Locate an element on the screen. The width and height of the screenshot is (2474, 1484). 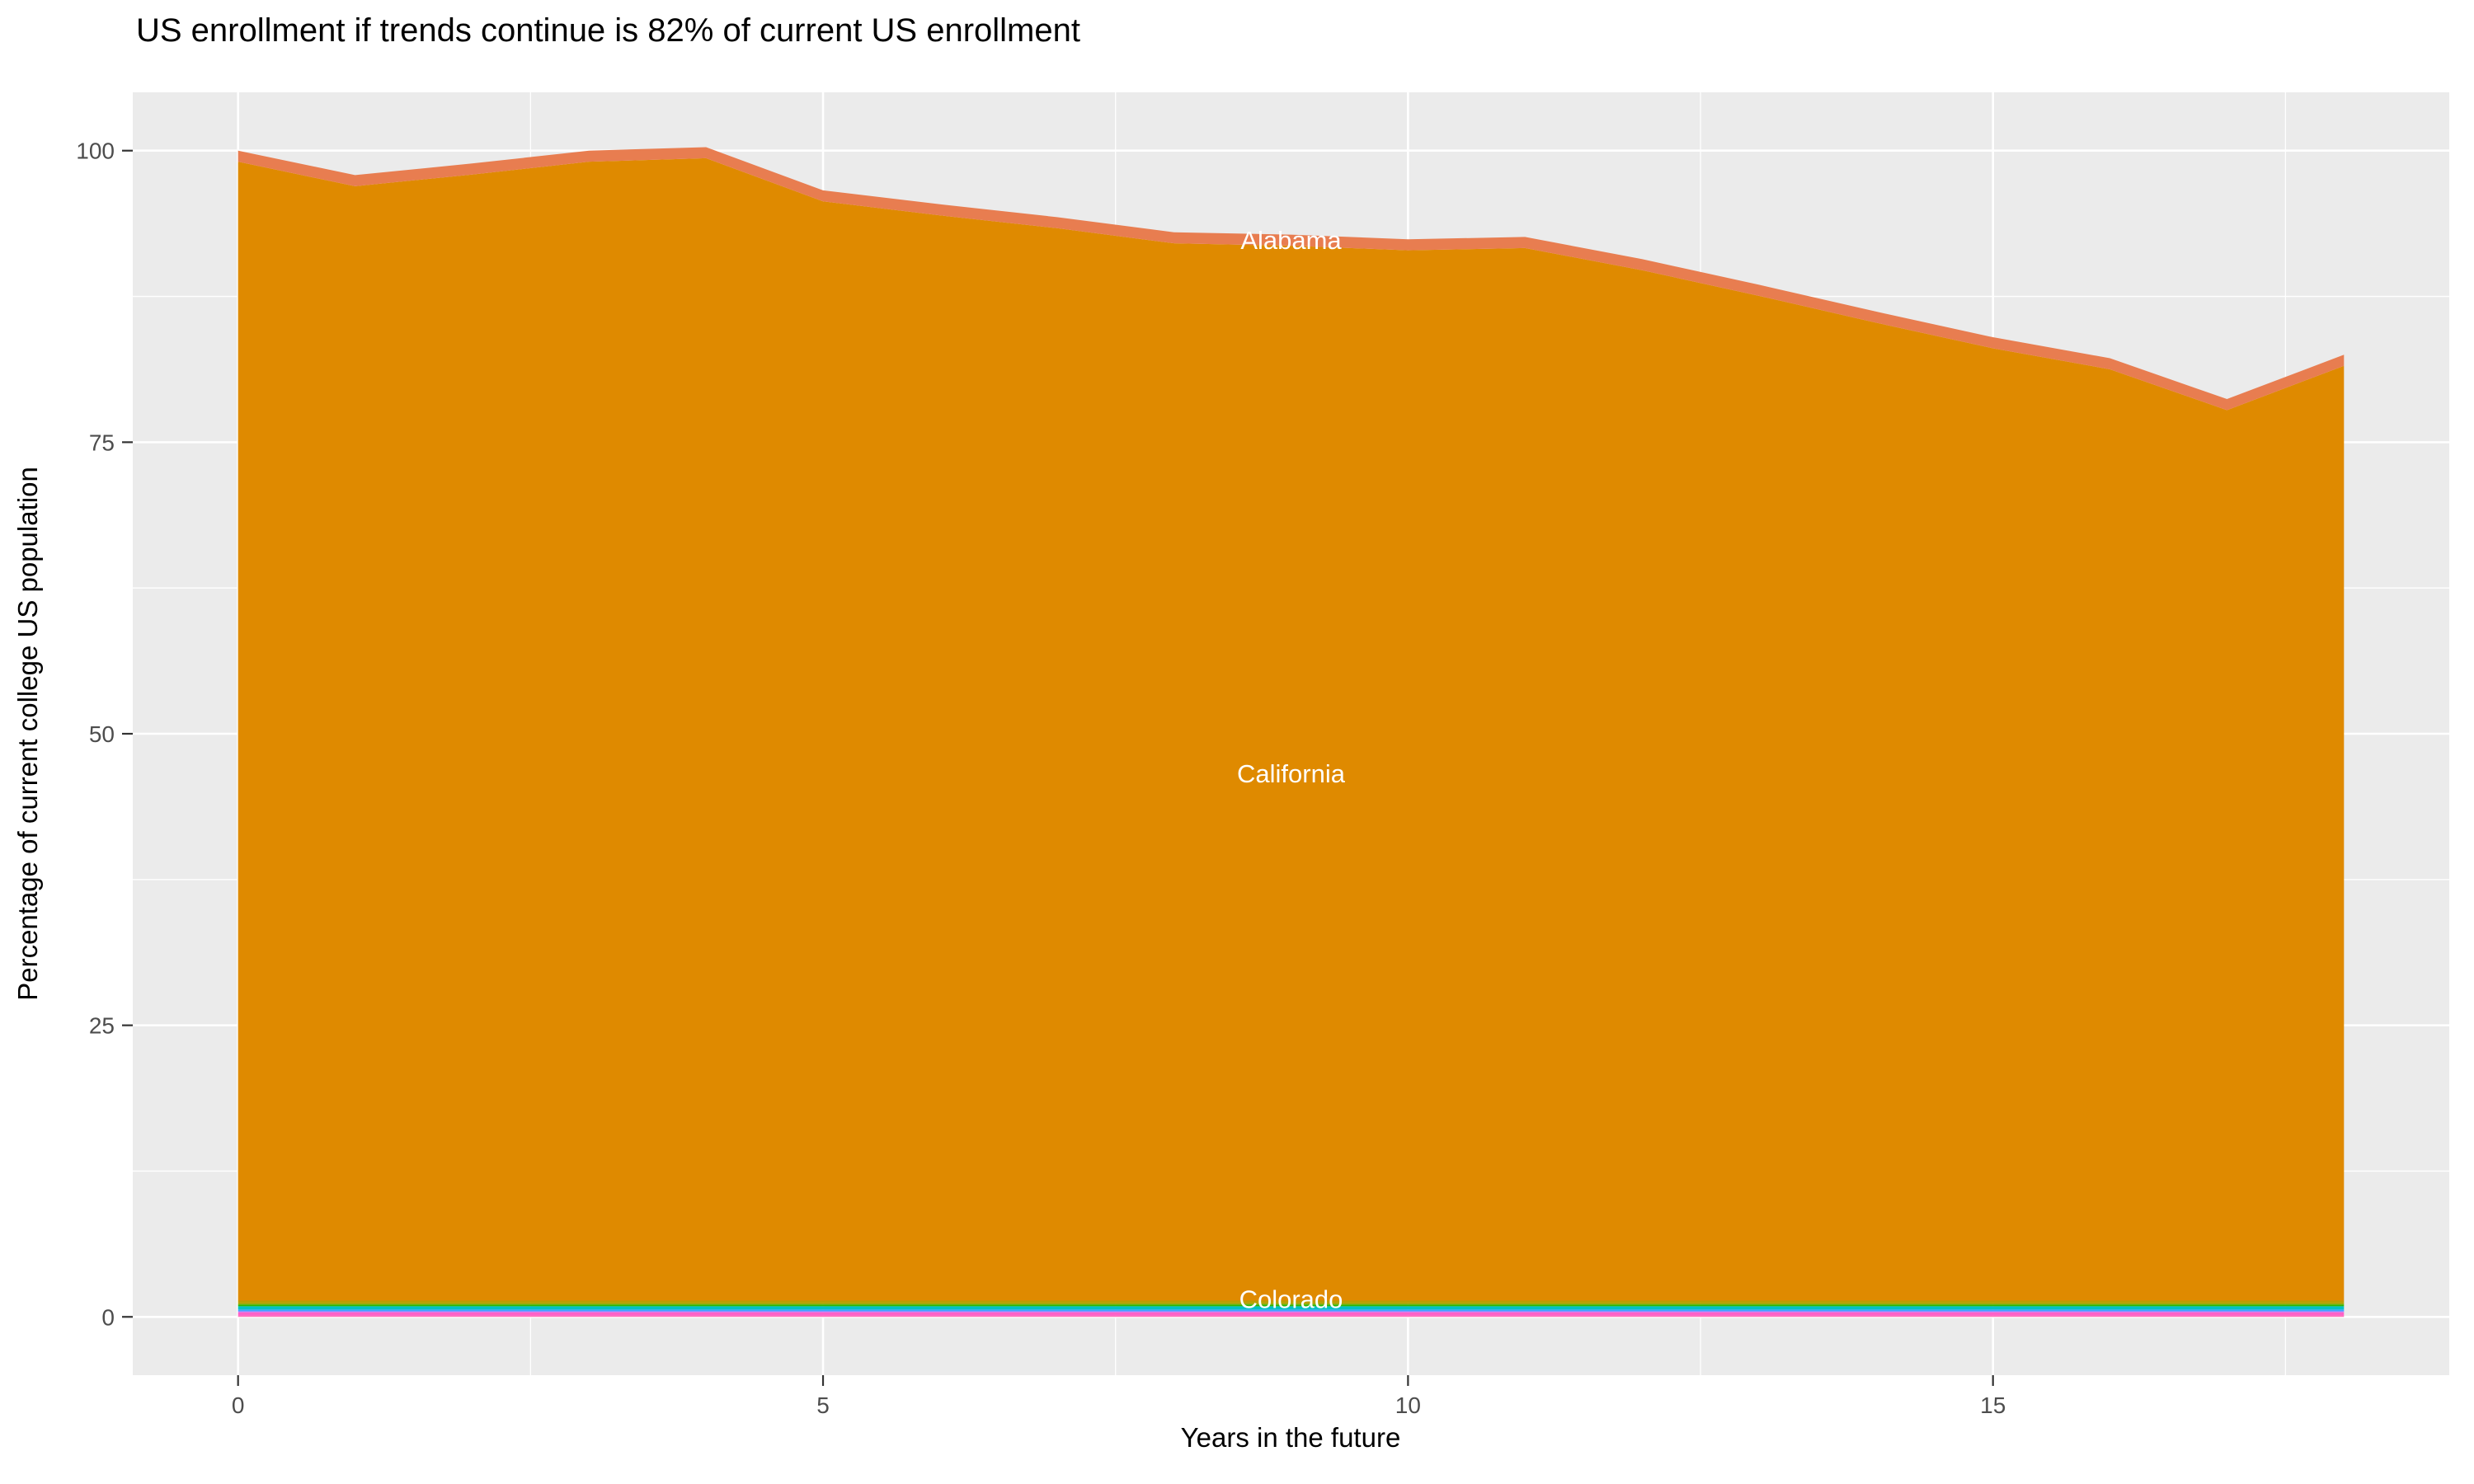
y-tick-label: 100 is located at coordinates (95, 151).